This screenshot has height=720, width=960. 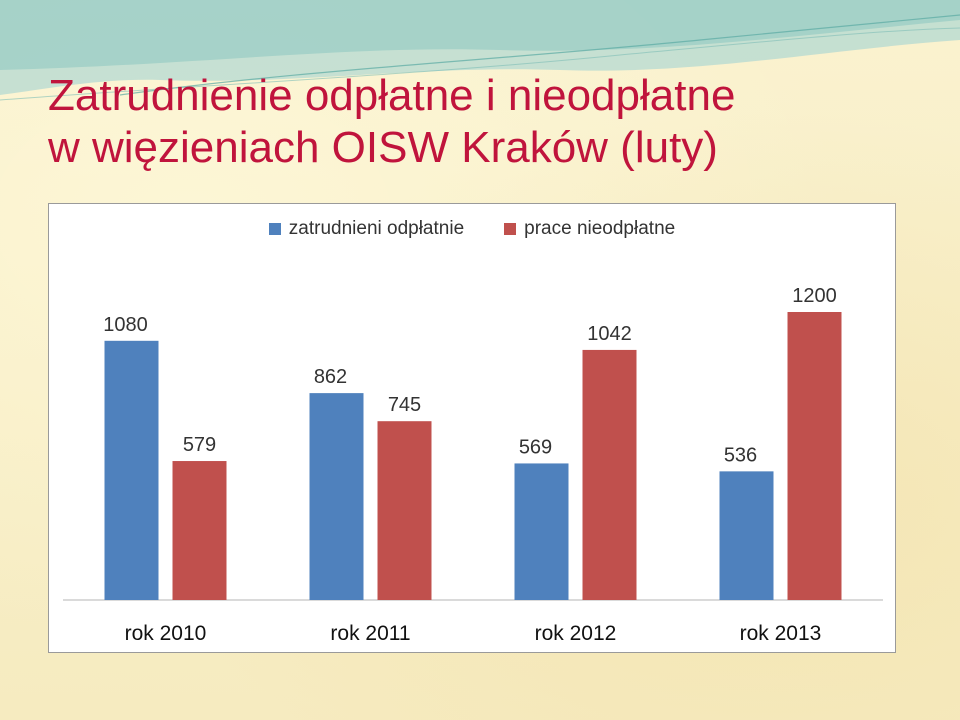 What do you see at coordinates (125, 325) in the screenshot?
I see `data-label-paid-0: 1080` at bounding box center [125, 325].